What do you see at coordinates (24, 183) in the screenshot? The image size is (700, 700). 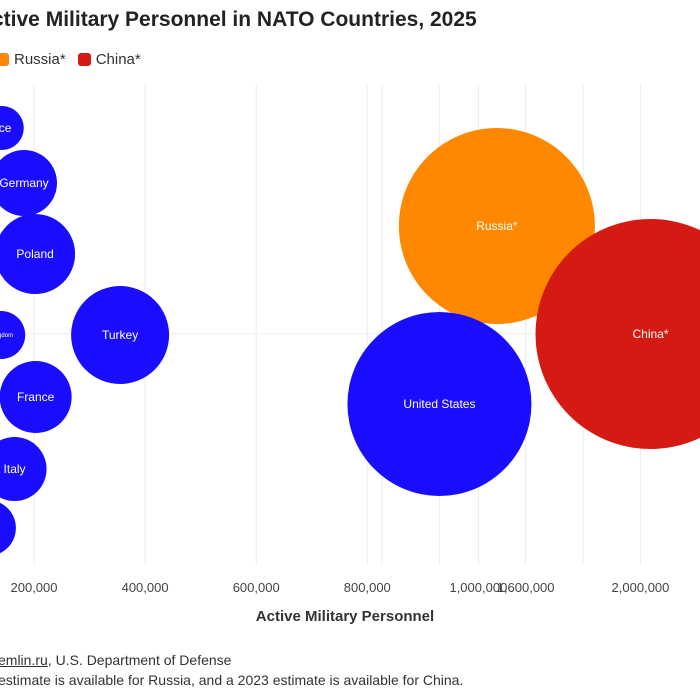 I see `bubble-label-germany: Germany` at bounding box center [24, 183].